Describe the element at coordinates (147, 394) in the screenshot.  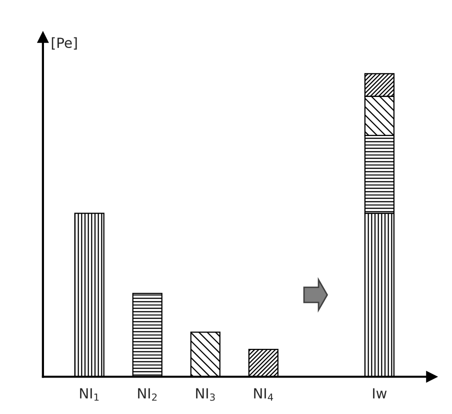
I see `x-tick-label: NI$_{2}$` at that location.